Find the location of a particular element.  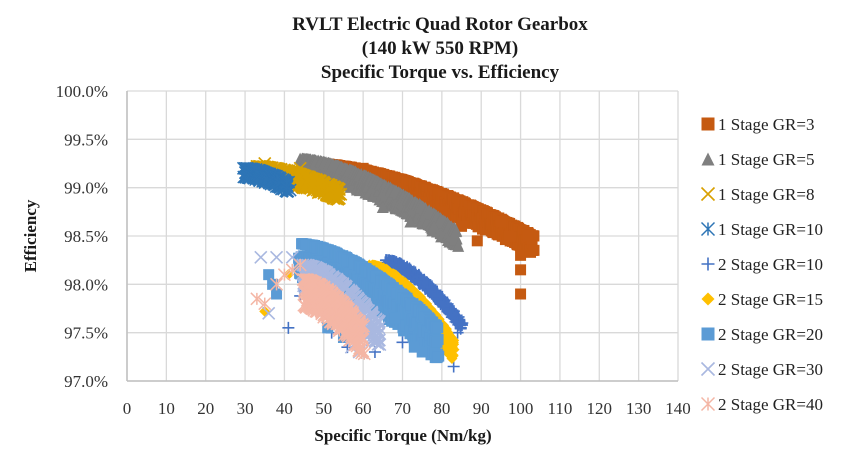

x-tick-label: 80 is located at coordinates (441, 408).